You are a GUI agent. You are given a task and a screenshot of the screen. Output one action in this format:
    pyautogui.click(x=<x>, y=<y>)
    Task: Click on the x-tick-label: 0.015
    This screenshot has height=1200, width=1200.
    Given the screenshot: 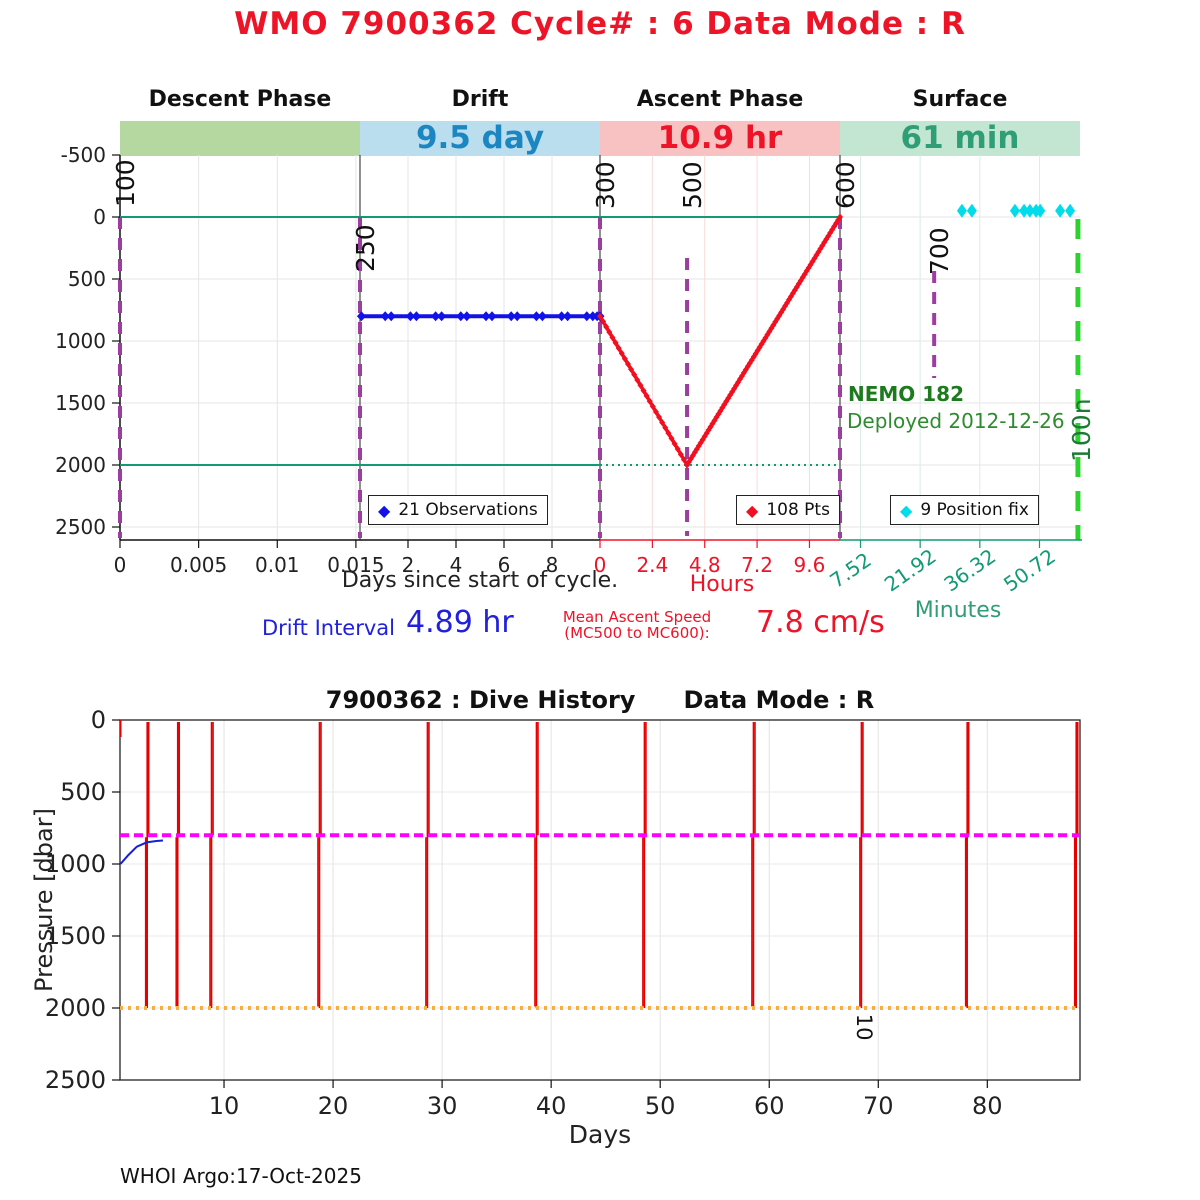 What is the action you would take?
    pyautogui.click(x=355, y=565)
    